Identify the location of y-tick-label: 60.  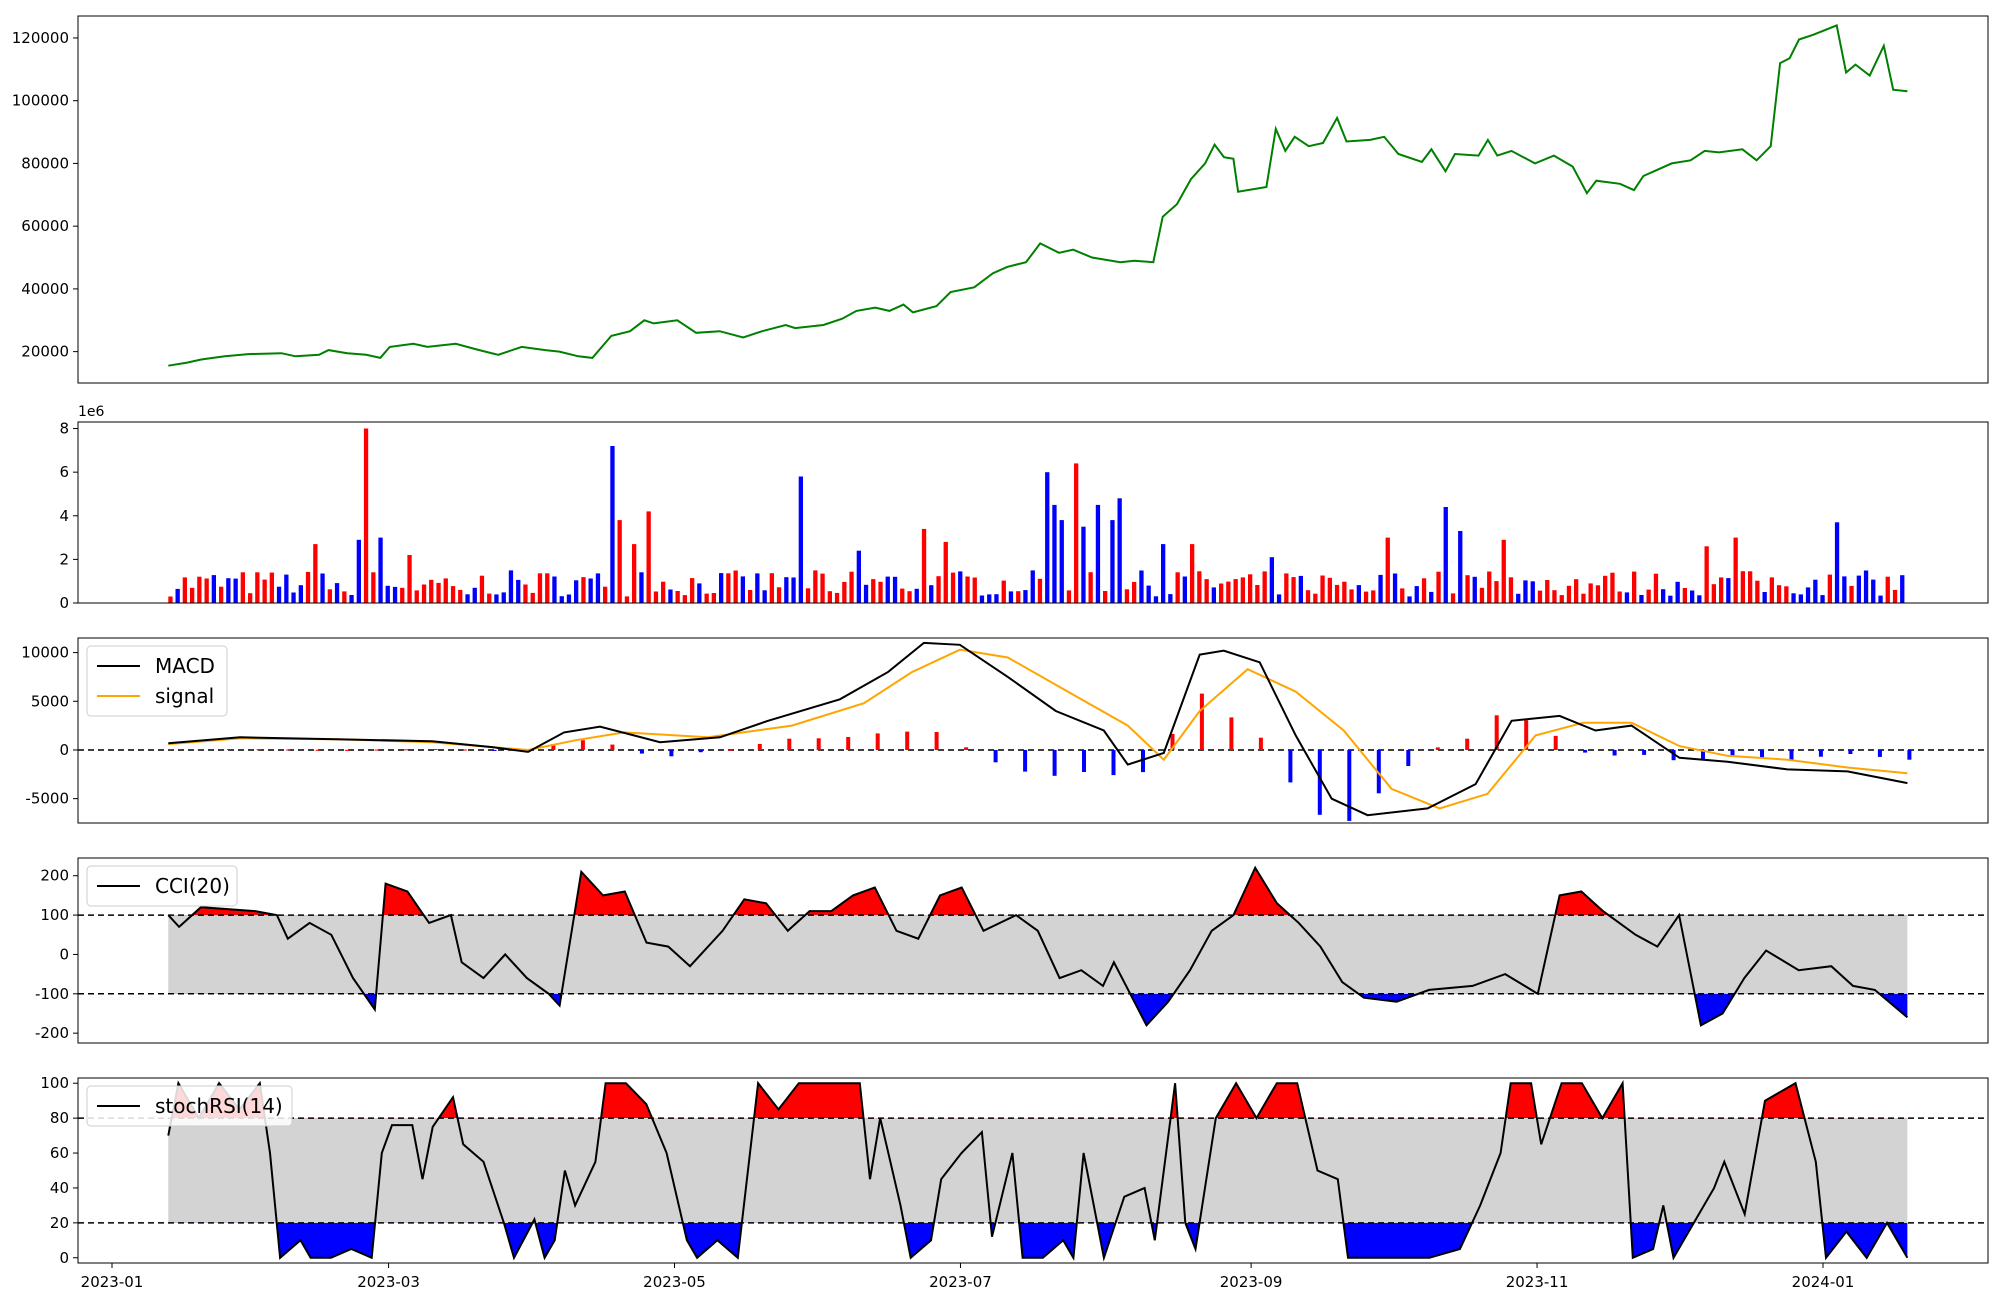
(59, 1153).